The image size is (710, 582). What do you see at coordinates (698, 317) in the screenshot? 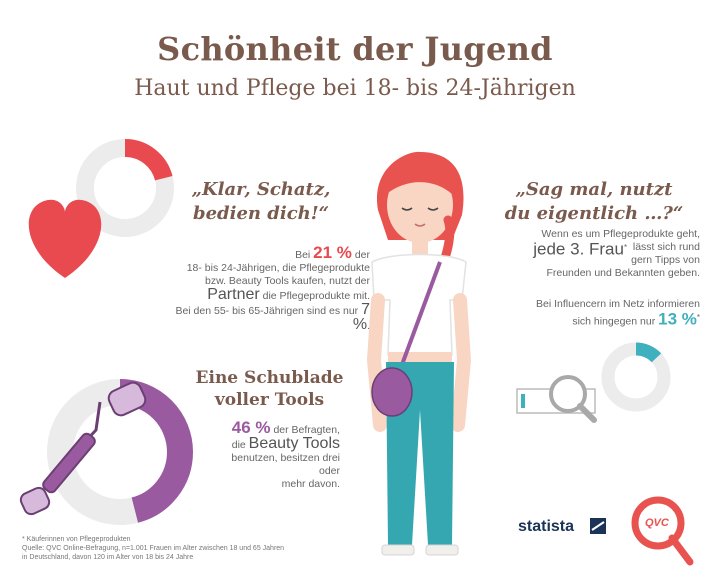
I see `influencer-asterisk: *` at bounding box center [698, 317].